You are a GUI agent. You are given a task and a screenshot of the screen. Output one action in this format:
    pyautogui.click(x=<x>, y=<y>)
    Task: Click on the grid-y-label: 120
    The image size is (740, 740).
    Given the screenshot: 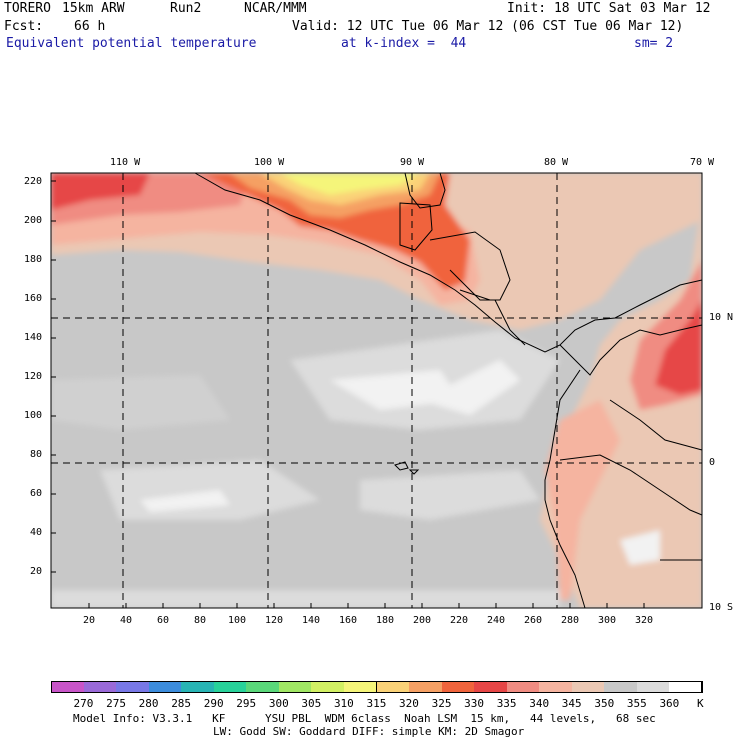 What is the action you would take?
    pyautogui.click(x=33, y=376)
    